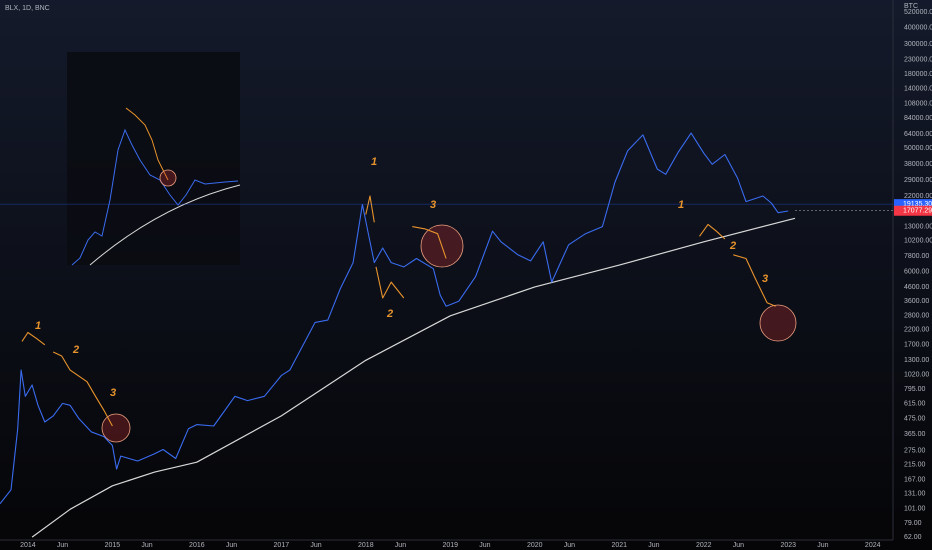  I want to click on projected-price-box, so click(913, 210).